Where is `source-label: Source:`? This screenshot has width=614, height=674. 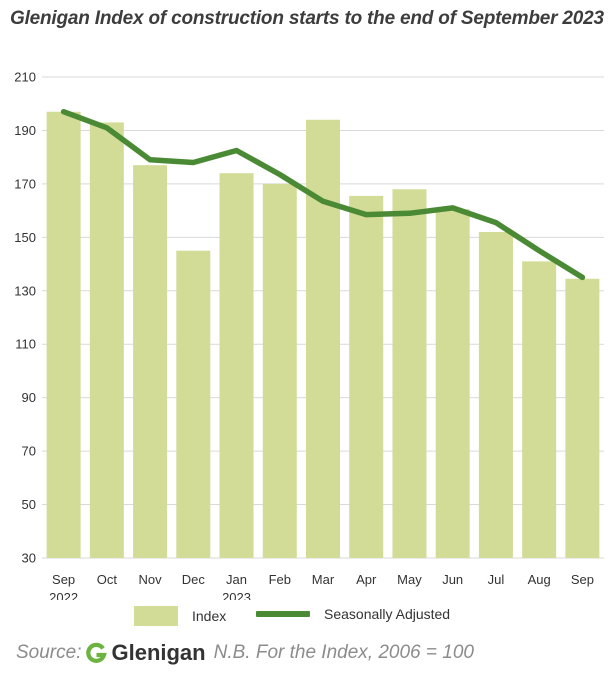 source-label: Source: is located at coordinates (49, 652).